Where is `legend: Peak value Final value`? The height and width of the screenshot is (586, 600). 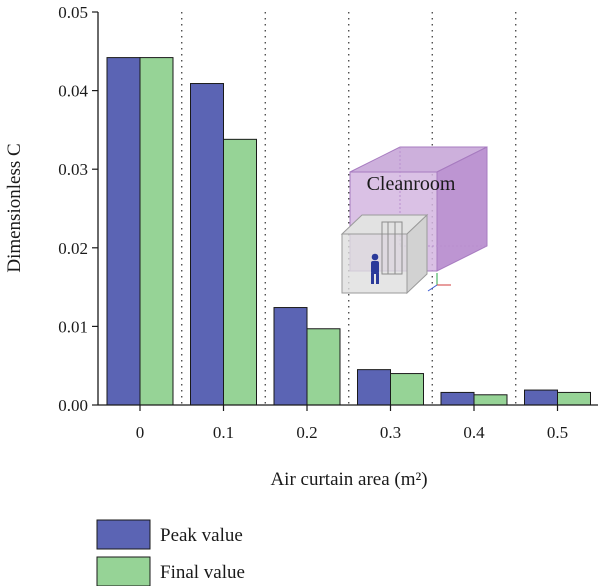
legend: Peak value Final value is located at coordinates (170, 552).